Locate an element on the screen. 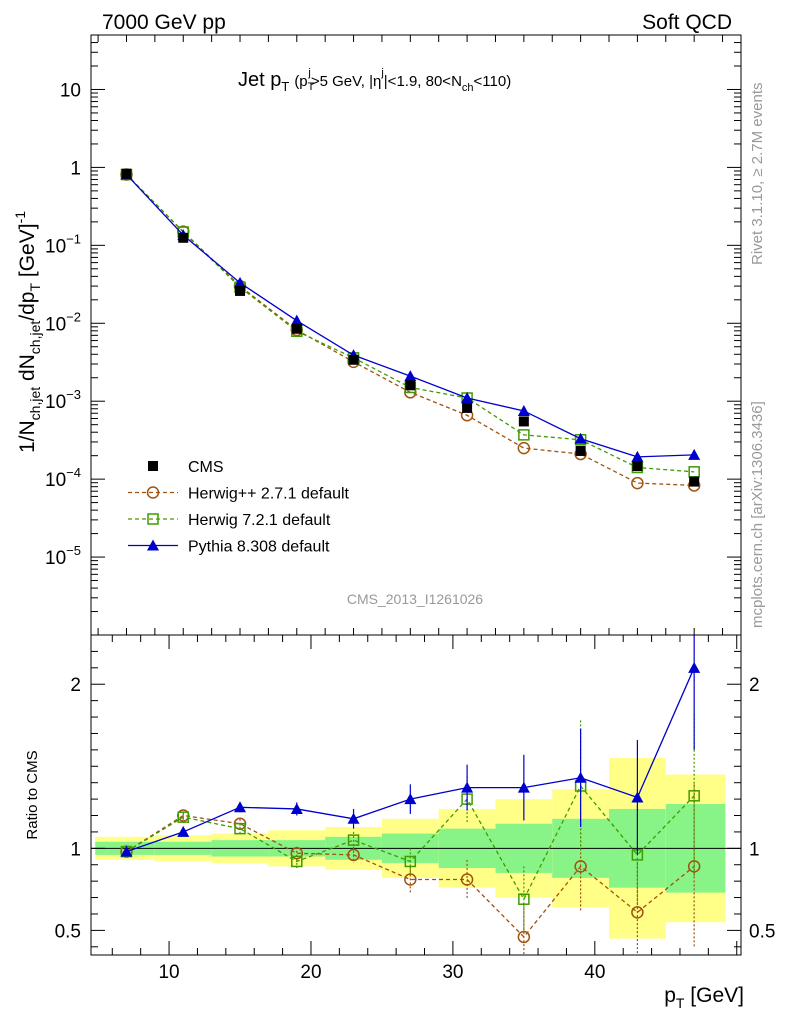 This screenshot has height=1024, width=786. ratio-tick-label: 1 is located at coordinates (75, 849).